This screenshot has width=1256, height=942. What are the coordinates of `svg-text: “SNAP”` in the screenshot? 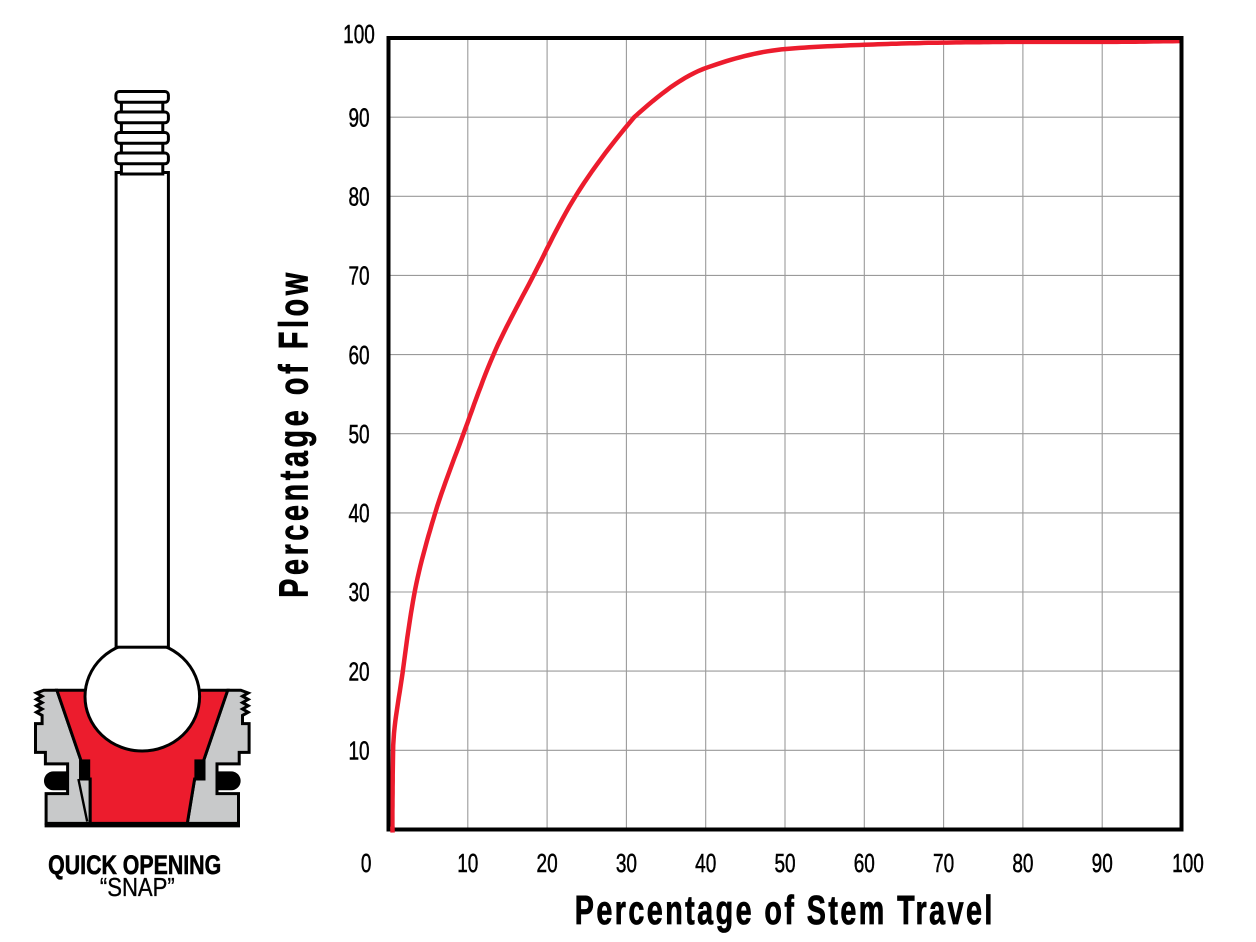 It's located at (137, 887).